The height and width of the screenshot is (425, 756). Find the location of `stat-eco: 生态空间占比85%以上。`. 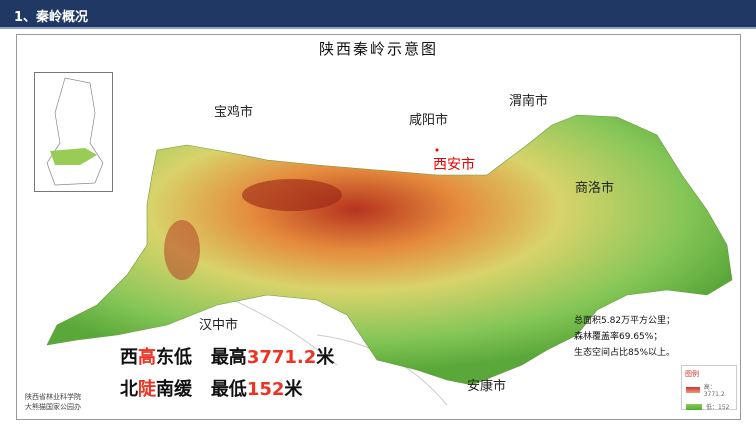

stat-eco: 生态空间占比85%以上。 is located at coordinates (625, 353).